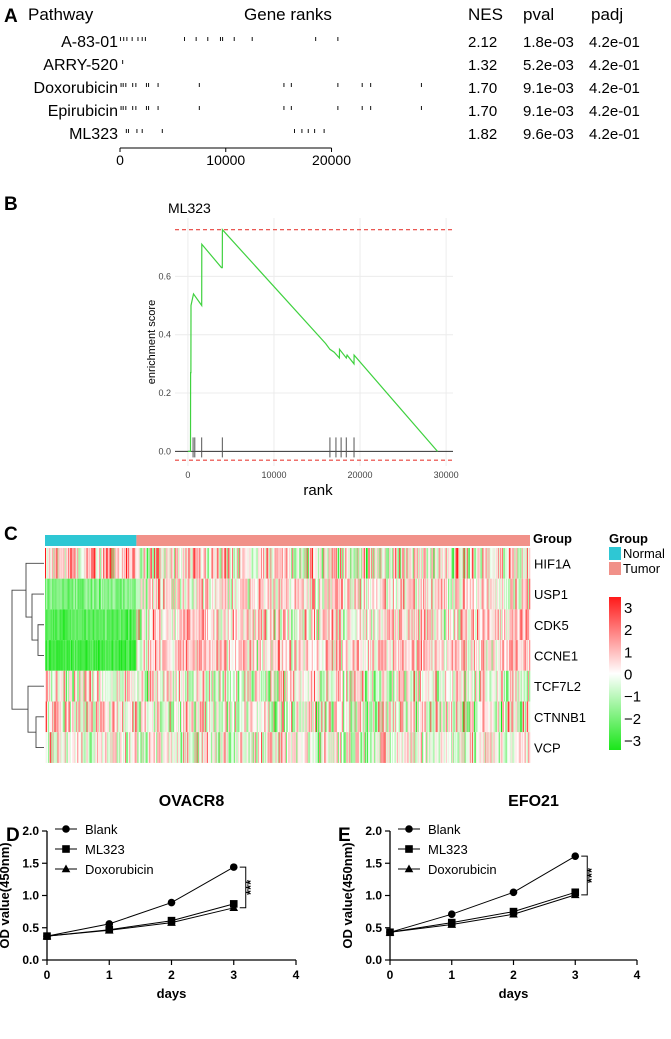 Image resolution: width=671 pixels, height=1039 pixels. I want to click on header-gene-ranks: Gene ranks, so click(288, 14).